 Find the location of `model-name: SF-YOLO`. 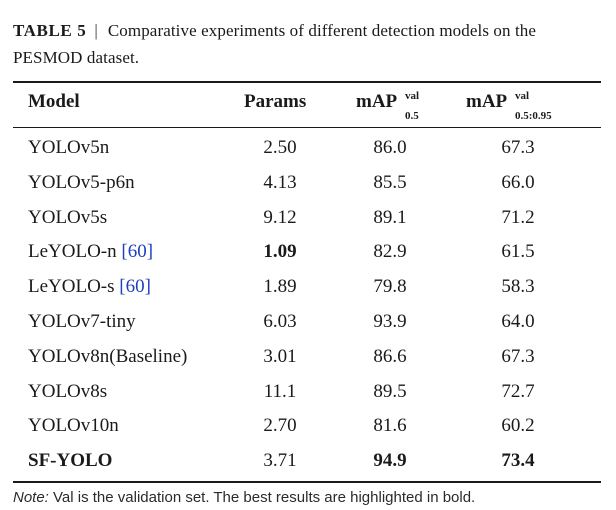

model-name: SF-YOLO is located at coordinates (70, 461).